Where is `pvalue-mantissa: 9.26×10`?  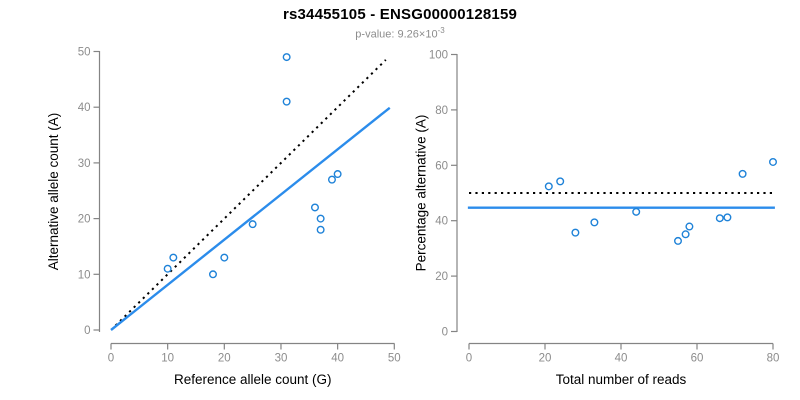 pvalue-mantissa: 9.26×10 is located at coordinates (417, 34).